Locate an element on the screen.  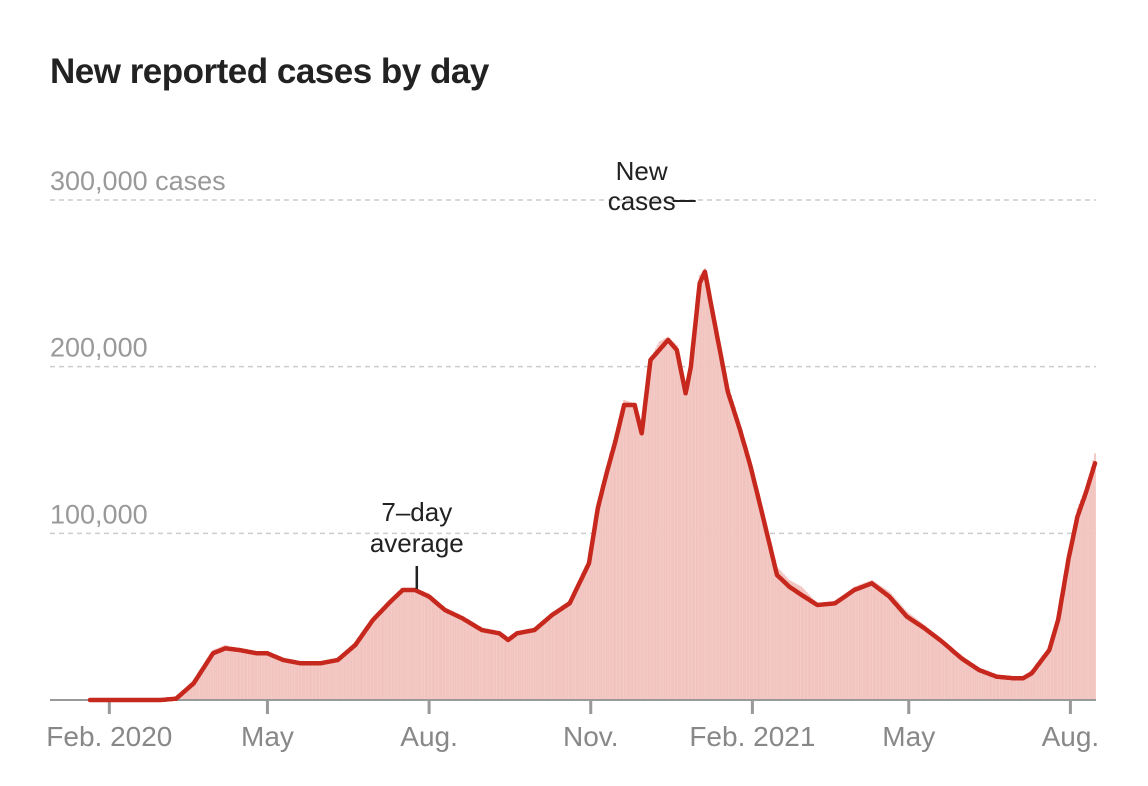
chart-title: New reported cases by day is located at coordinates (269, 71).